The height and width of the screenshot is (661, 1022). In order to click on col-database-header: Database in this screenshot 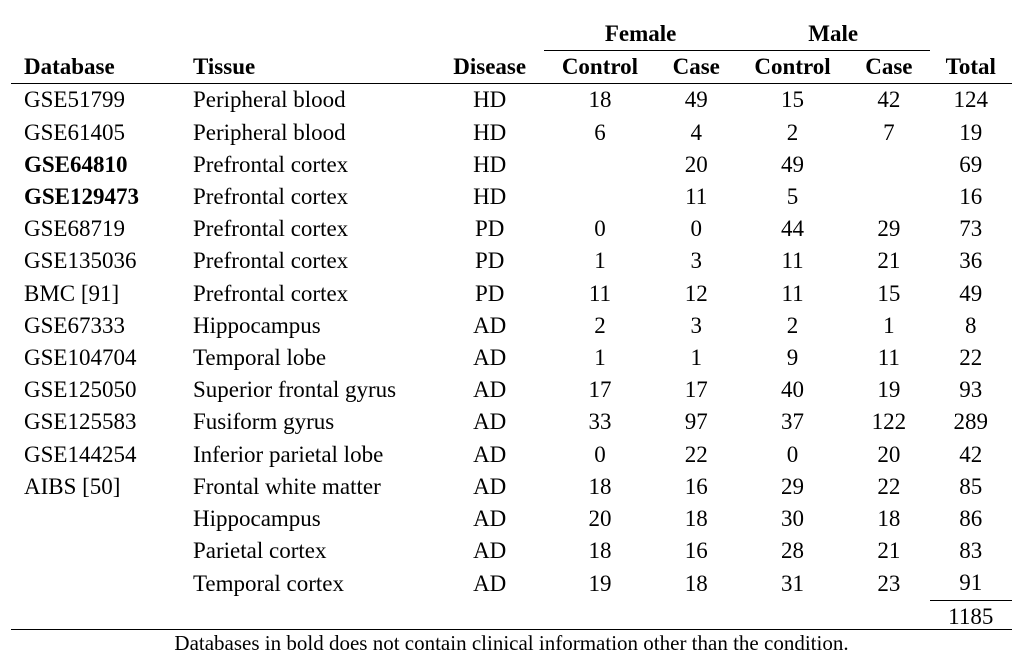, I will do `click(95, 68)`.